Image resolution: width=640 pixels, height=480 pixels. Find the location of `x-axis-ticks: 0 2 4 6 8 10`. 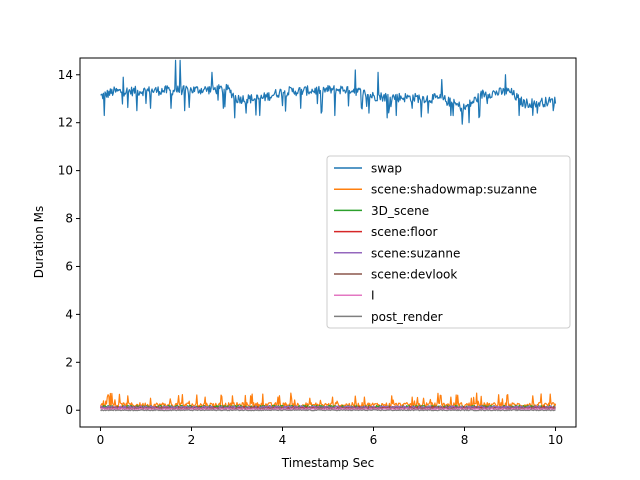

x-axis-ticks: 0 2 4 6 8 10 is located at coordinates (330, 437).